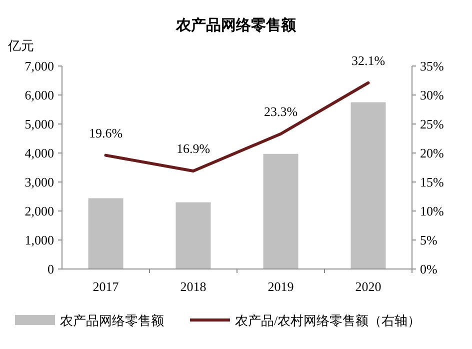  What do you see at coordinates (432, 95) in the screenshot?
I see `y2-tick-label: 30%` at bounding box center [432, 95].